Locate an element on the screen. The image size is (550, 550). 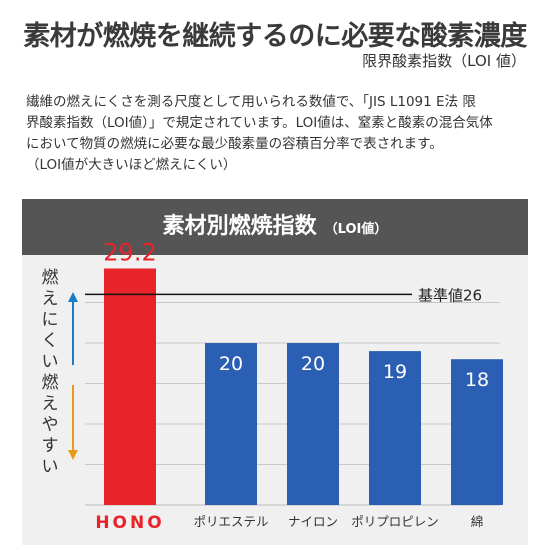
label-easy-to-burn: 燃 え や す い is located at coordinates (50, 425).